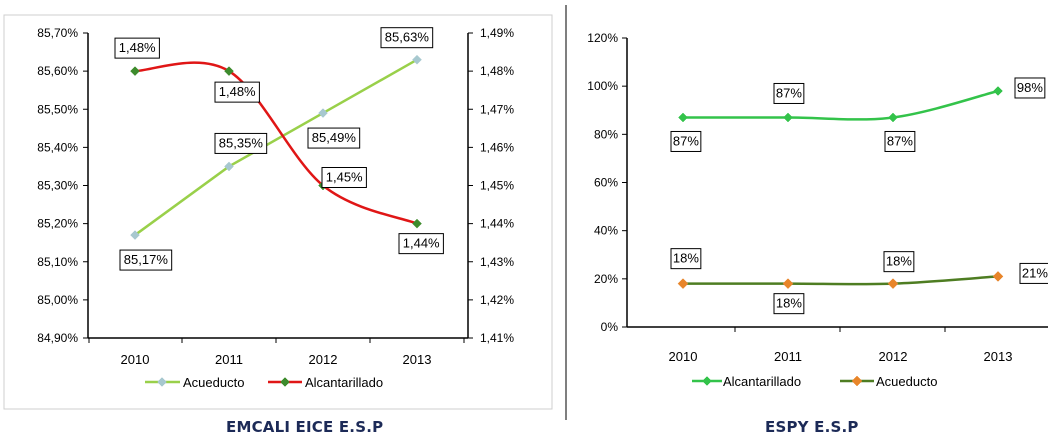  What do you see at coordinates (497, 300) in the screenshot?
I see `right-tick-label: 1,42%` at bounding box center [497, 300].